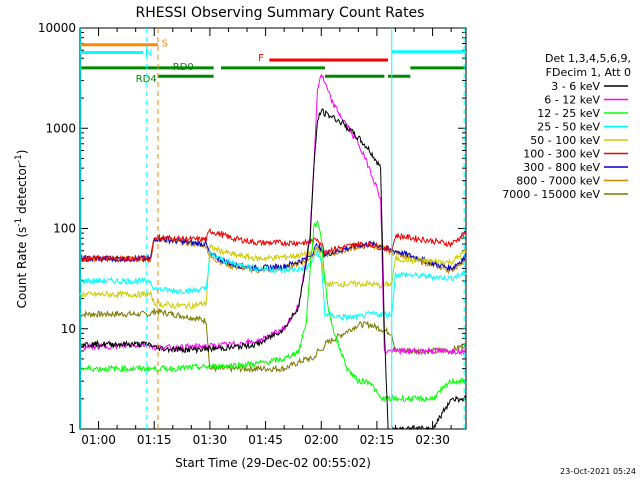 The image size is (640, 480). I want to click on x-tick-label: 02:30, so click(432, 440).